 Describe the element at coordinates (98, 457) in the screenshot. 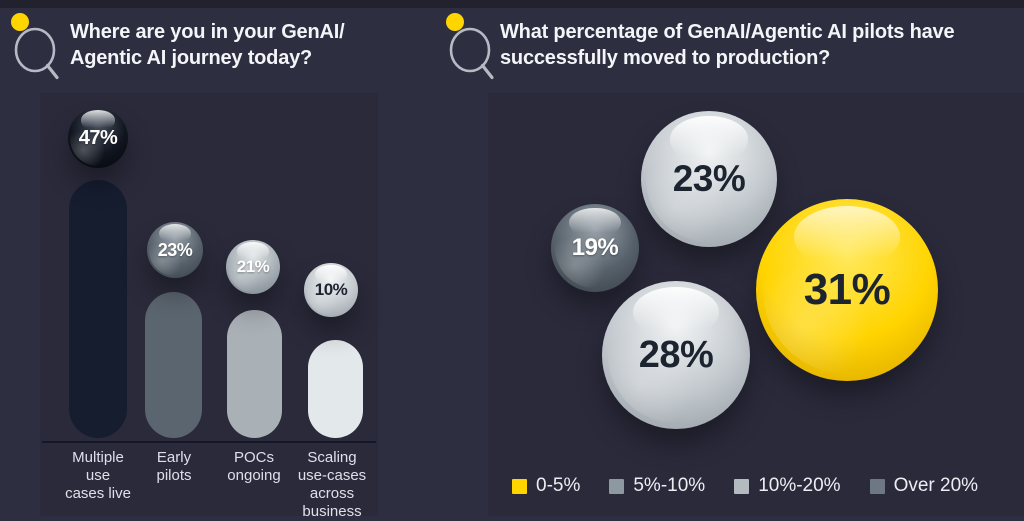

I see `label-line: Multiple` at that location.